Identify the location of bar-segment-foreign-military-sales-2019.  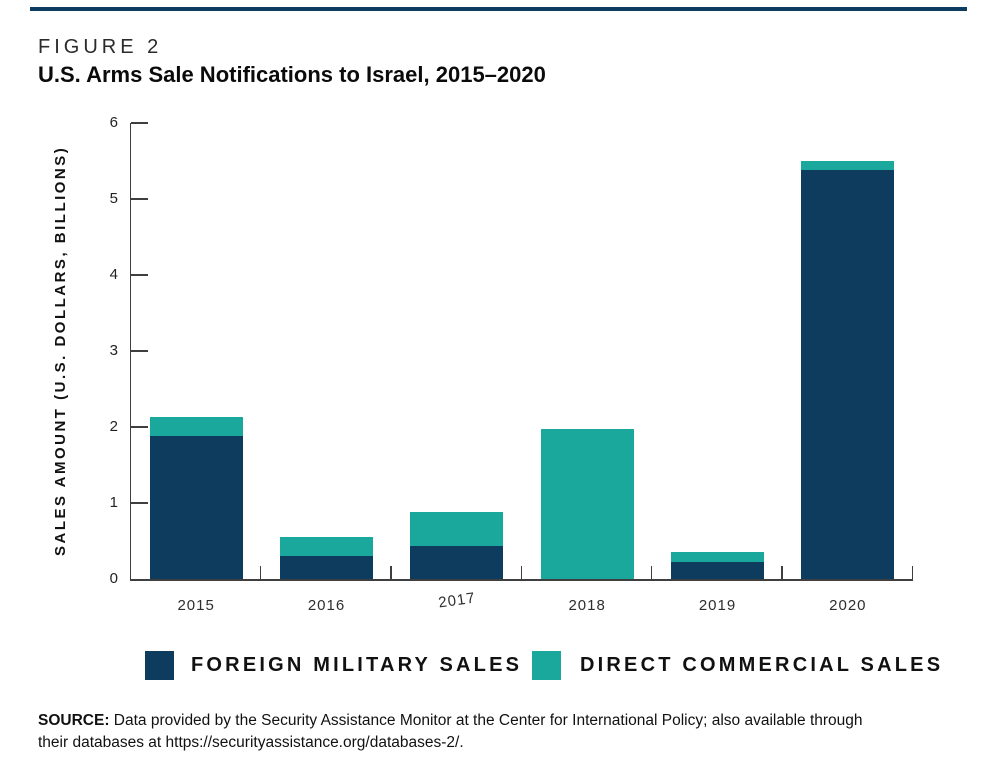
(717, 570).